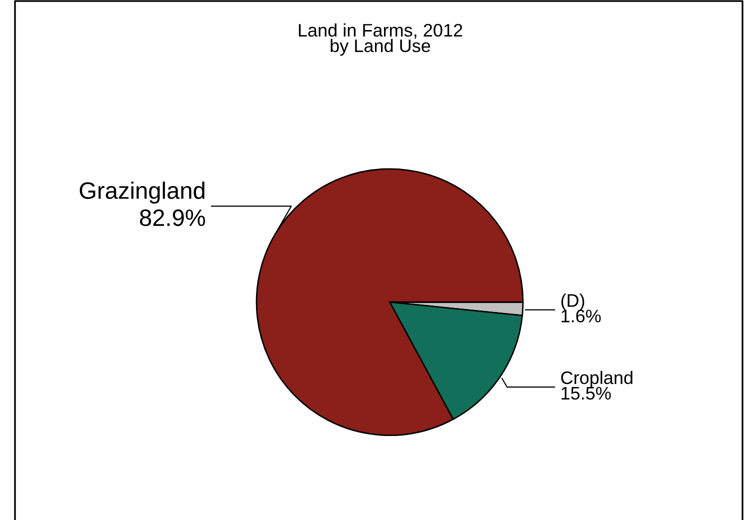 The height and width of the screenshot is (520, 750). What do you see at coordinates (380, 39) in the screenshot?
I see `chart-title: Land in Farms, 2012 by Land Use` at bounding box center [380, 39].